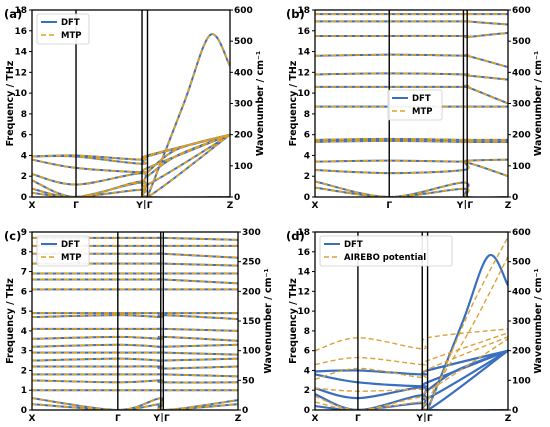 The image size is (550, 427). What do you see at coordinates (13, 14) in the screenshot?
I see `panel-label: (a)` at bounding box center [13, 14].